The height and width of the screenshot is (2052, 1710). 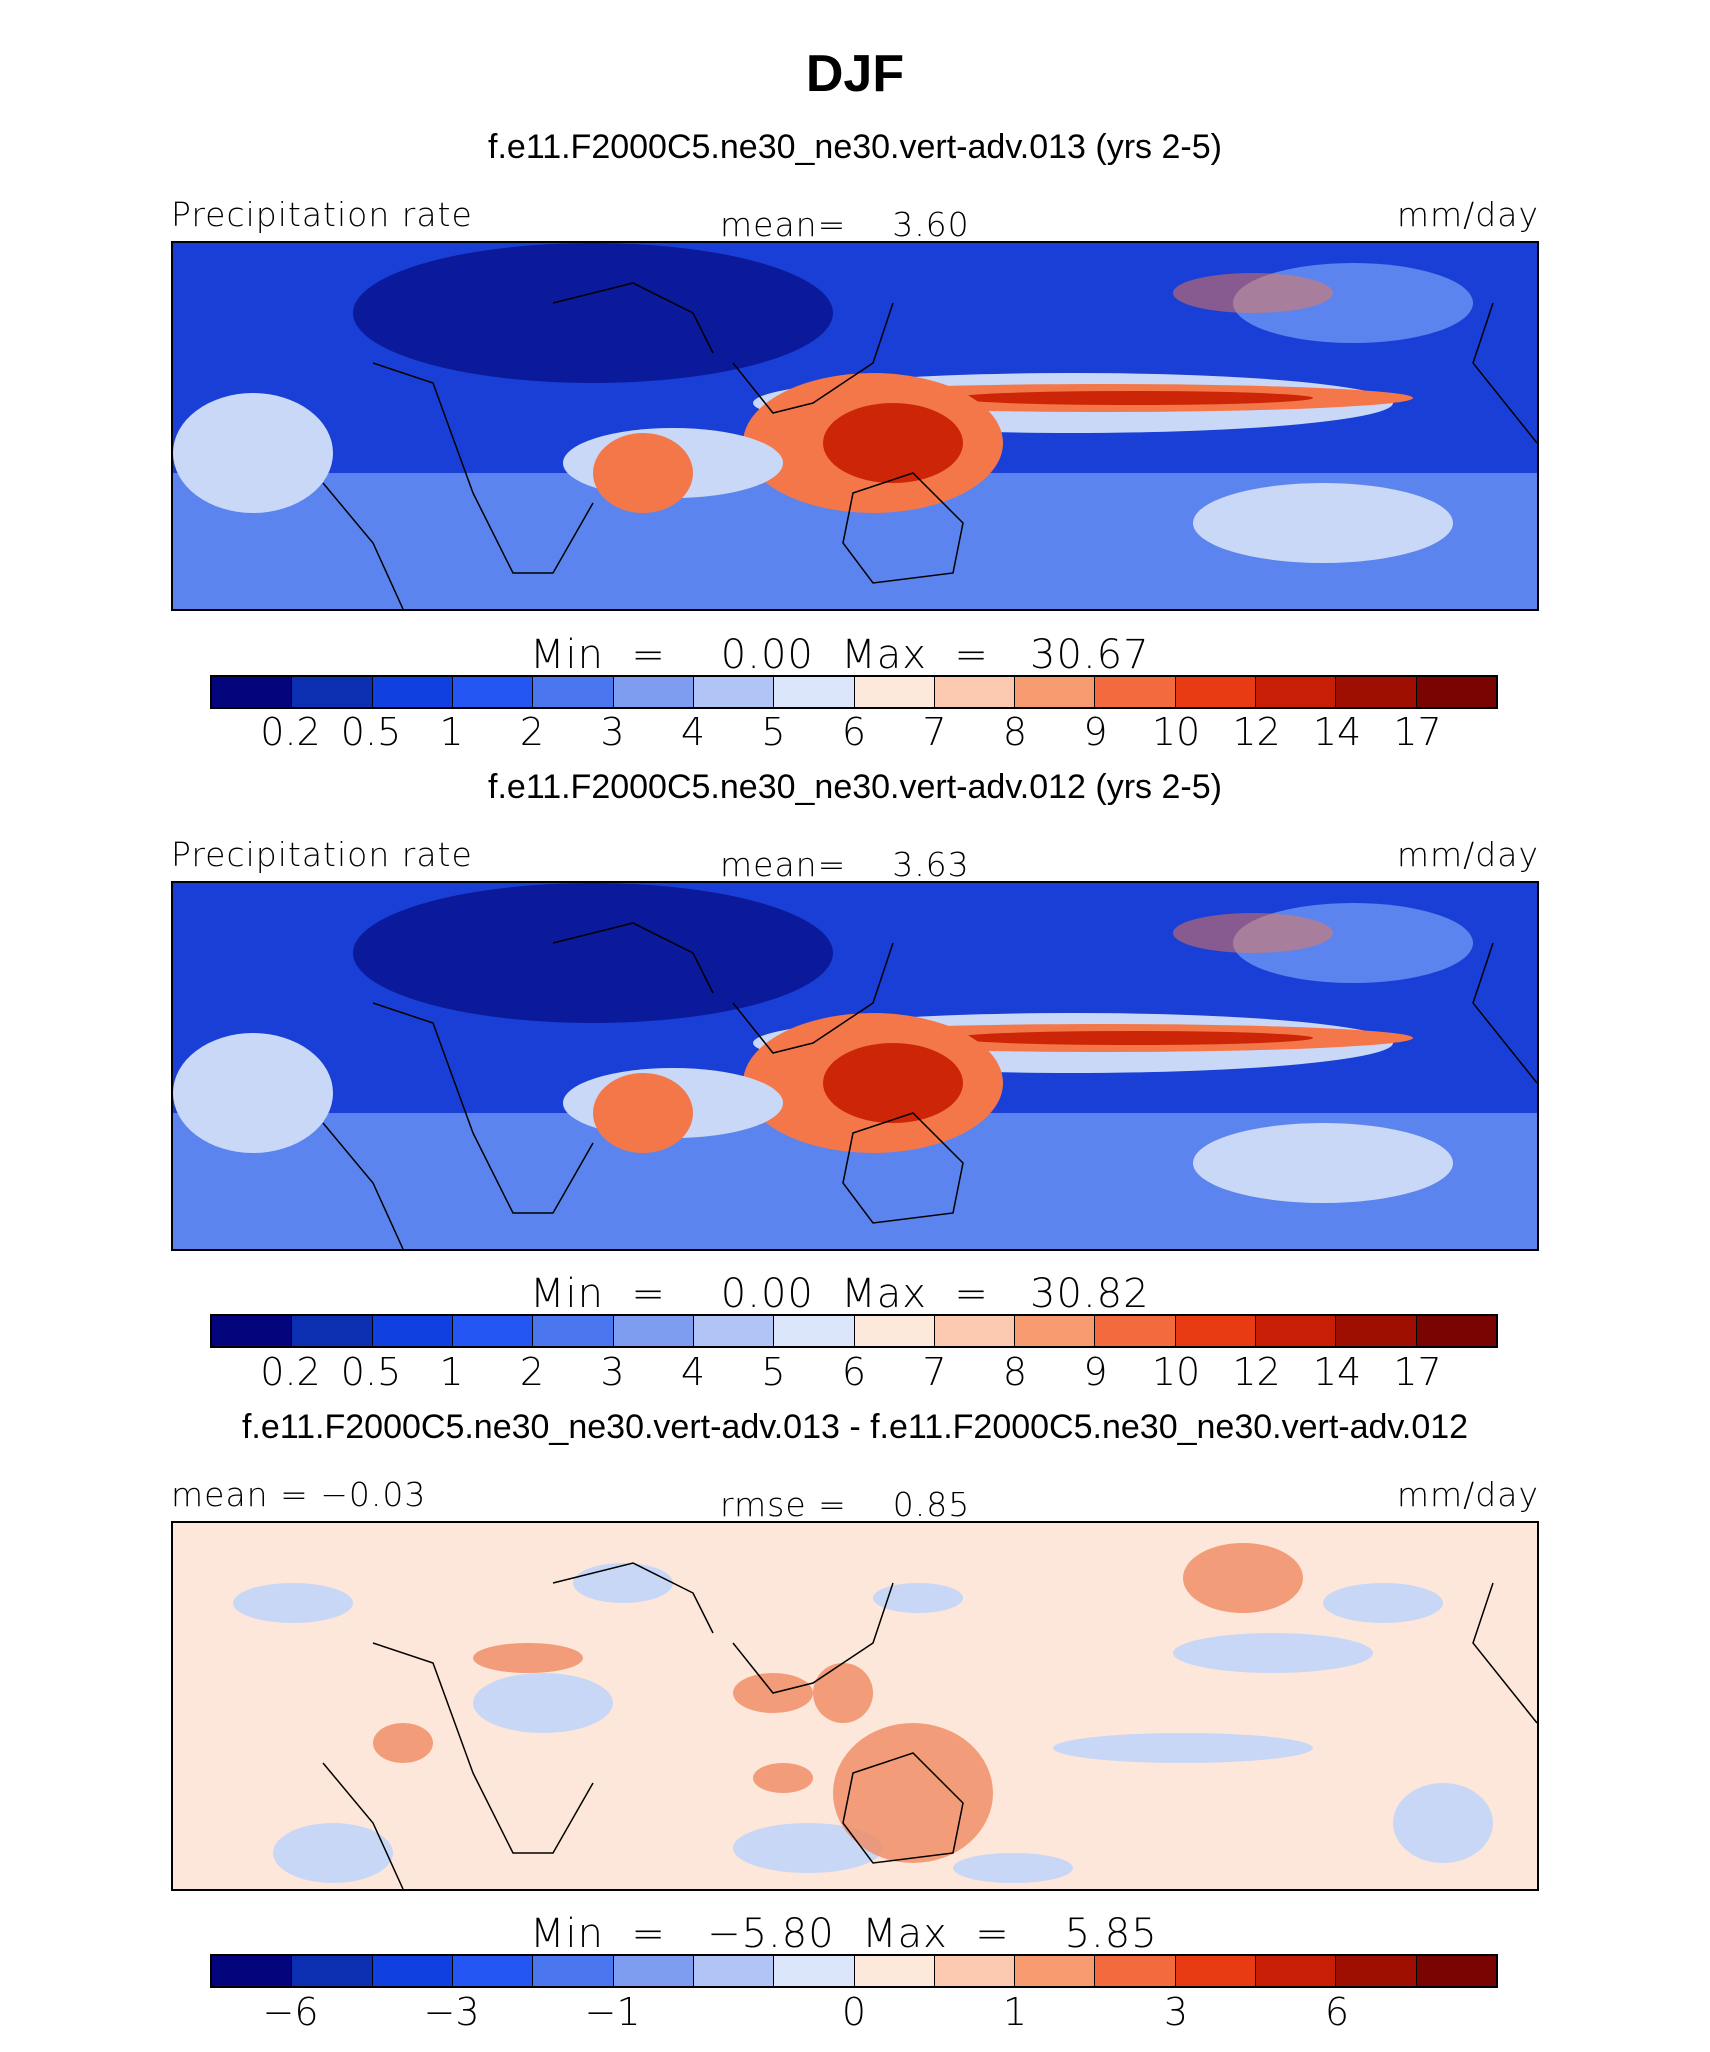 What do you see at coordinates (1095, 732) in the screenshot?
I see `colorbar-tick-label: 9` at bounding box center [1095, 732].